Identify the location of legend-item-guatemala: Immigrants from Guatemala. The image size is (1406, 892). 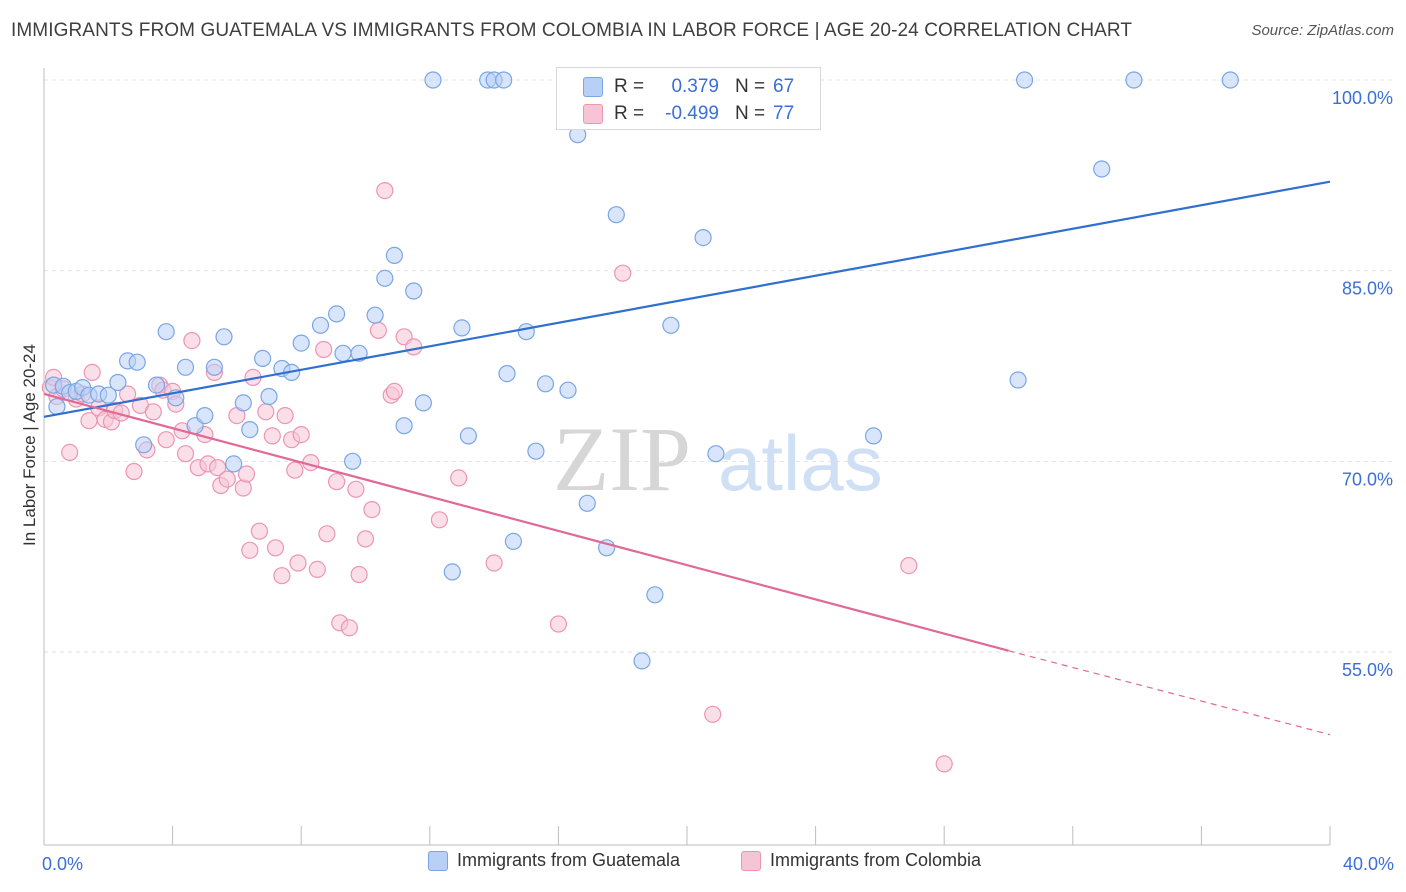
(554, 860).